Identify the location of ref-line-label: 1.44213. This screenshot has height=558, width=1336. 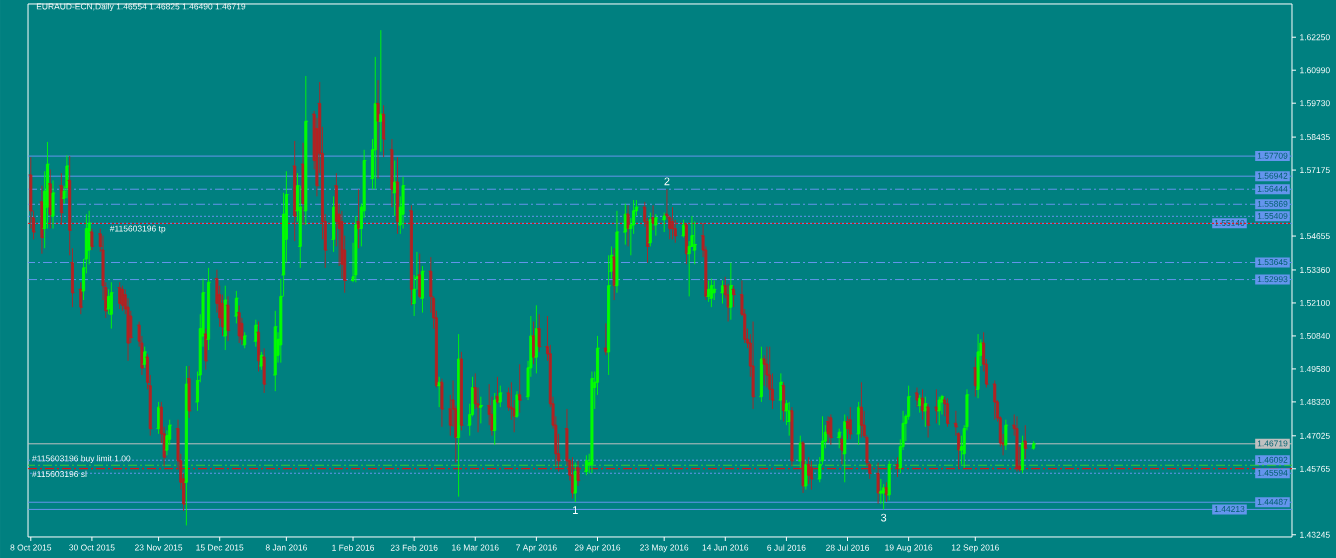
(1229, 509).